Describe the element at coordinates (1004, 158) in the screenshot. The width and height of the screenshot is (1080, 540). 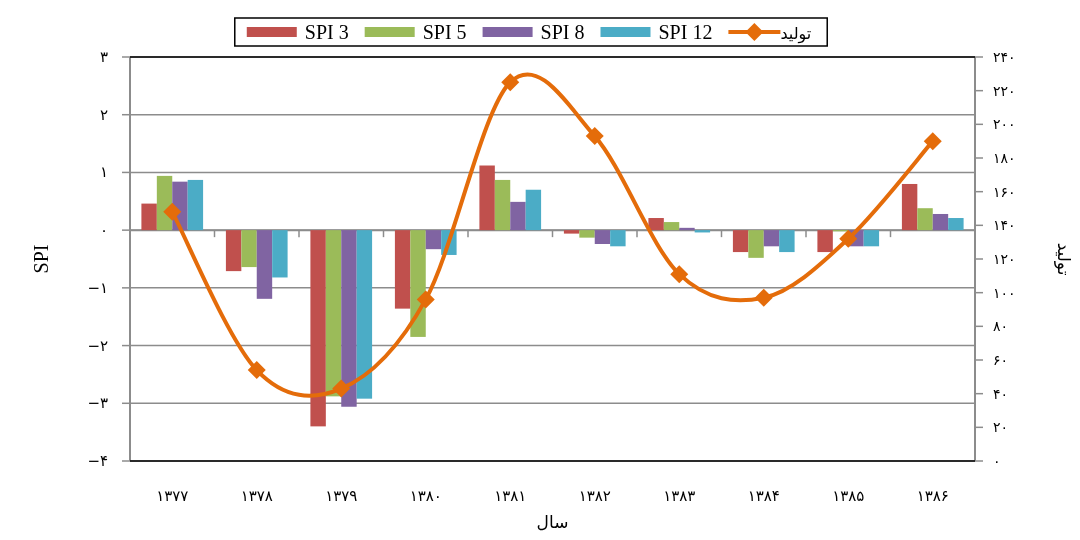
I see `y2-tick-label: ۱۸۰` at that location.